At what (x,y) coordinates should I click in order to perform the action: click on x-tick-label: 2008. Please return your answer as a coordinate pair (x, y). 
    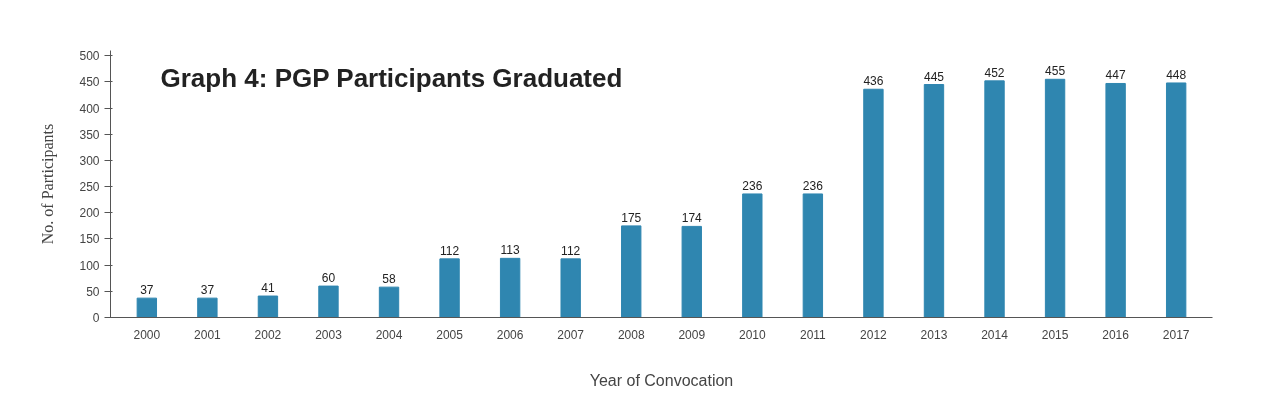
    Looking at the image, I should click on (631, 334).